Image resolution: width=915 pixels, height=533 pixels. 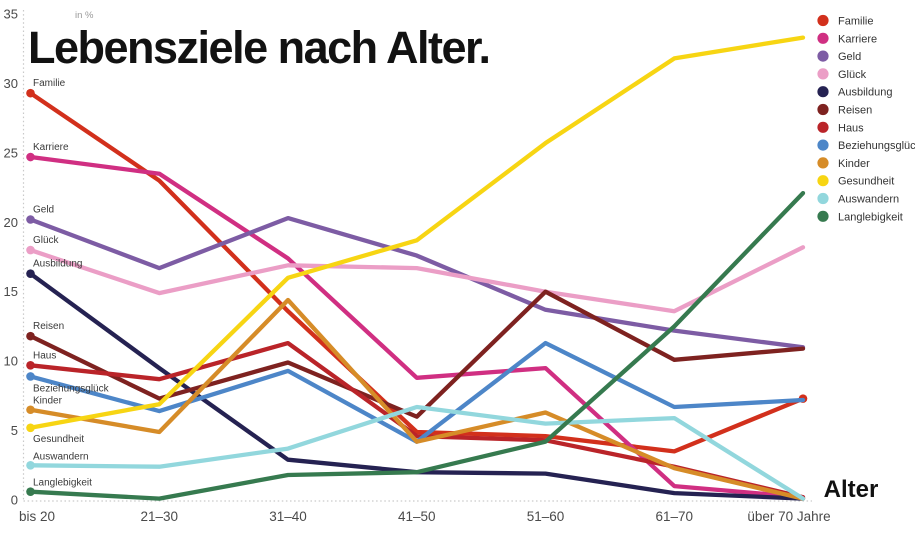 I want to click on legend-label: Kinder, so click(x=854, y=164).